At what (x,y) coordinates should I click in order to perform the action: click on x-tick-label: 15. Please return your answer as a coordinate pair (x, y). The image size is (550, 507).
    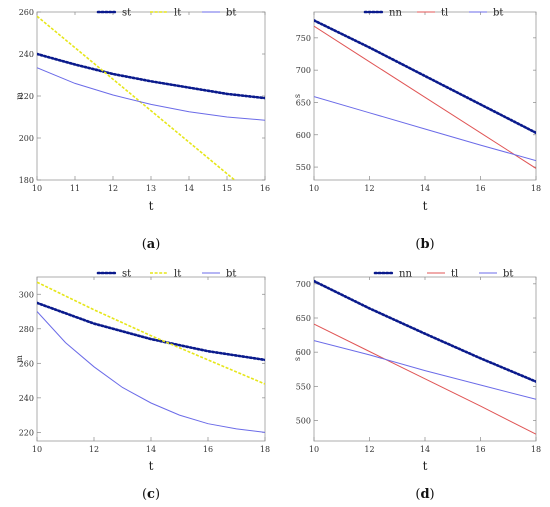
    Looking at the image, I should click on (227, 188).